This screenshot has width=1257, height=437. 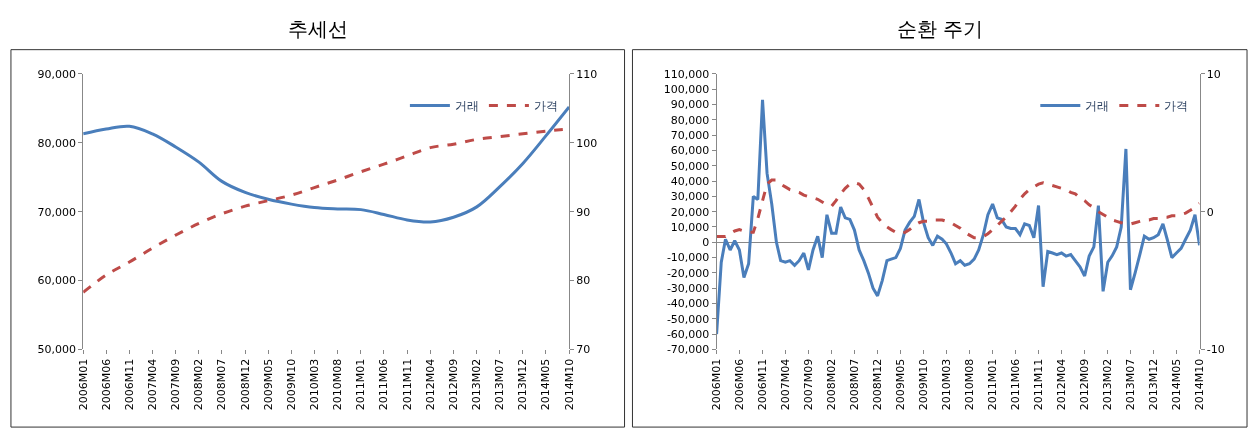 What do you see at coordinates (690, 212) in the screenshot?
I see `y-tick-label: 20,000` at bounding box center [690, 212].